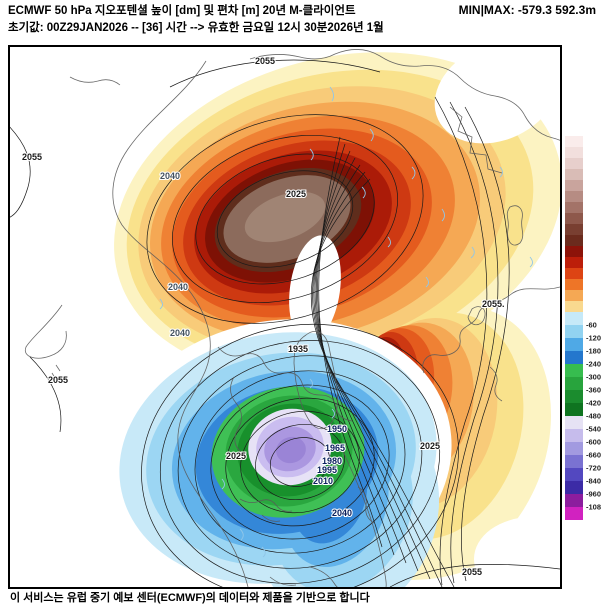 The image size is (601, 605). Describe the element at coordinates (593, 481) in the screenshot. I see `colorbar-tick-label: -840` at that location.